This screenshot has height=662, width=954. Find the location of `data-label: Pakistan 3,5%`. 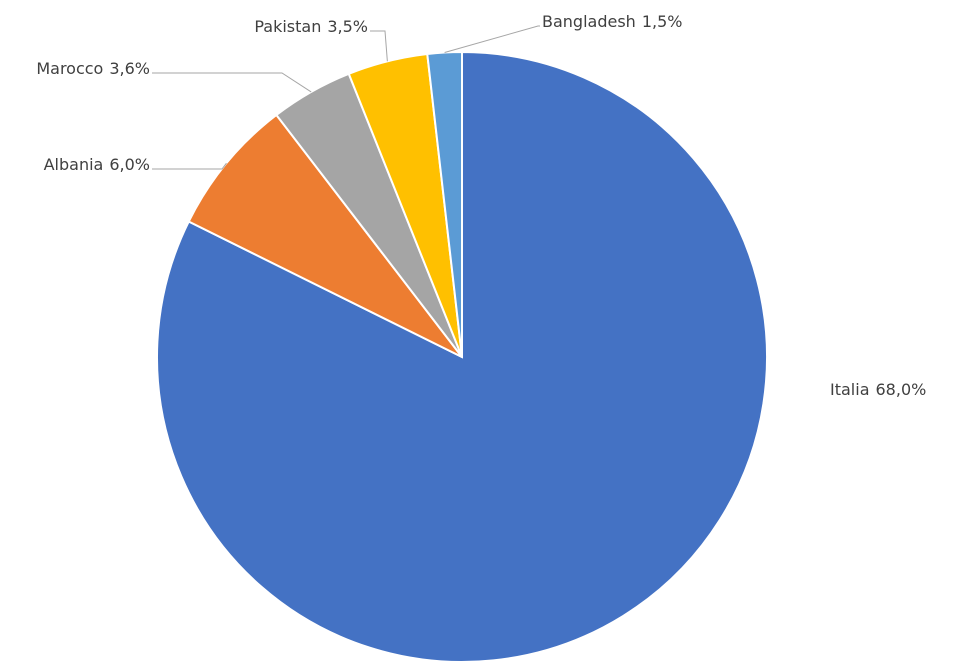

data-label: Pakistan 3,5% is located at coordinates (311, 26).